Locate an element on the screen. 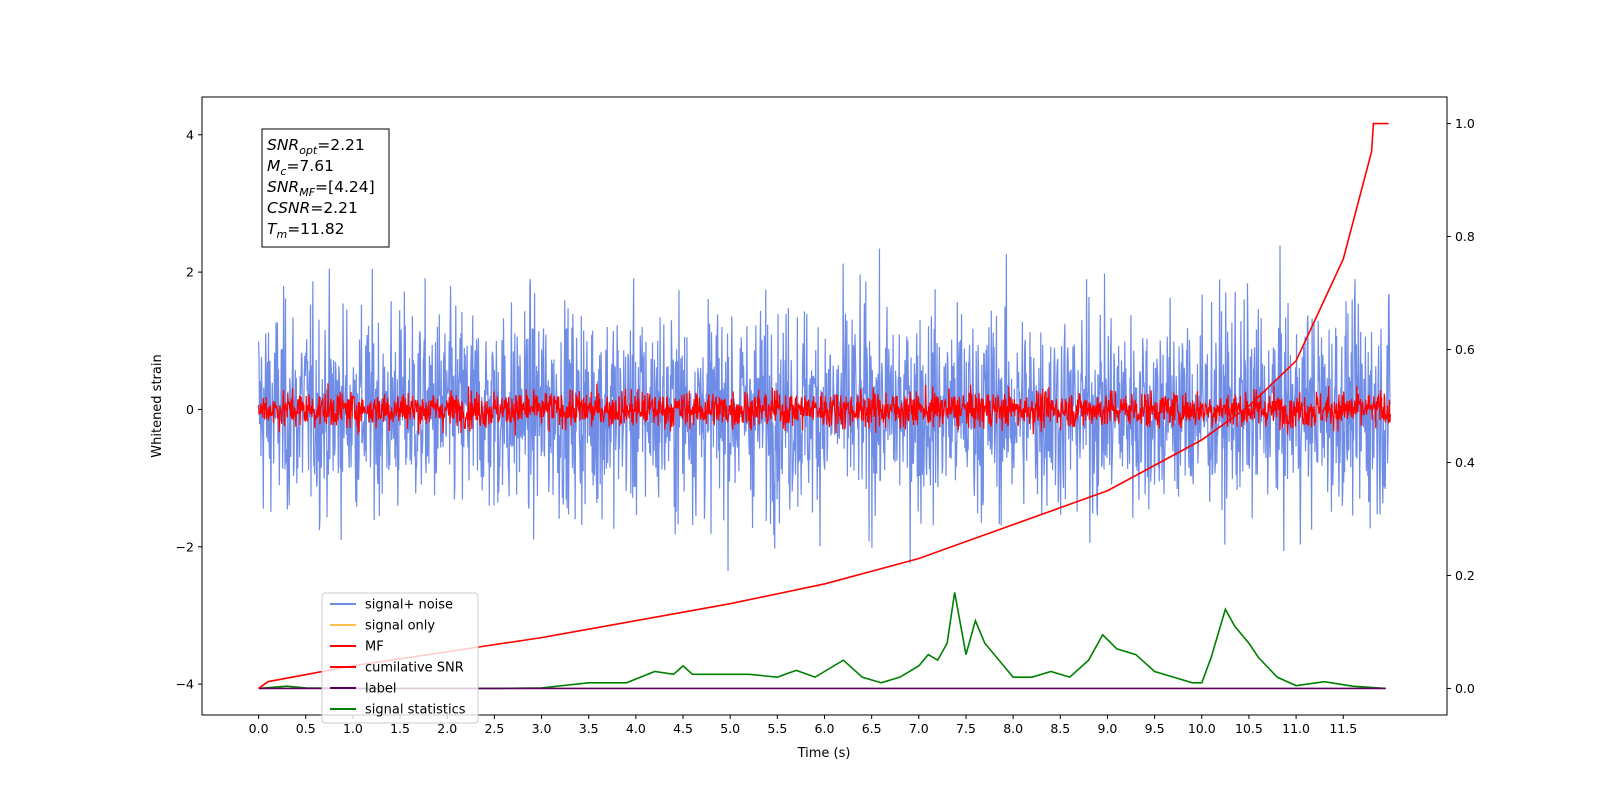  y2-tick-label: 0.6 is located at coordinates (1465, 349).